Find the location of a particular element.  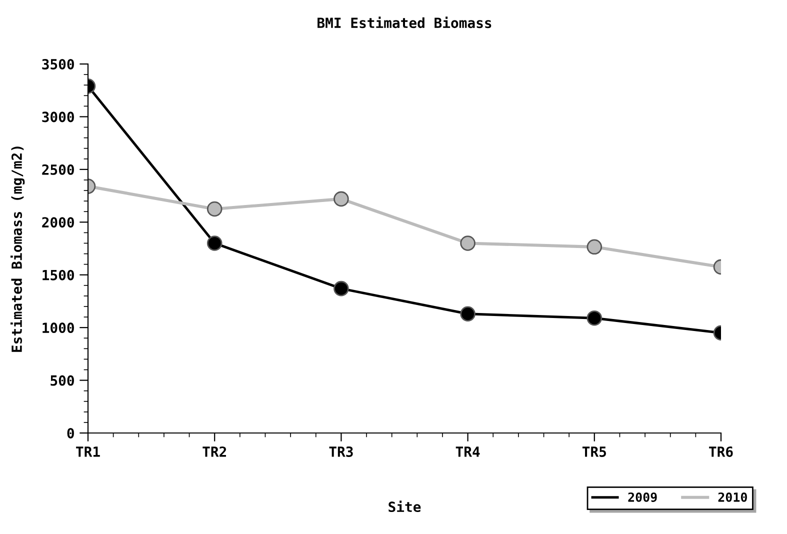

y-axis-title: Estimated Biomass (mg/m2) is located at coordinates (17, 249).